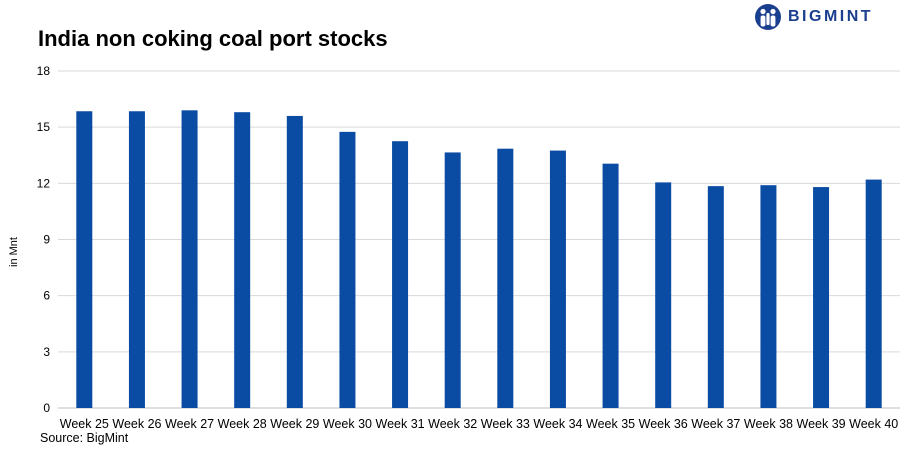 The width and height of the screenshot is (906, 453). What do you see at coordinates (821, 424) in the screenshot?
I see `x-tick-label: Week 39` at bounding box center [821, 424].